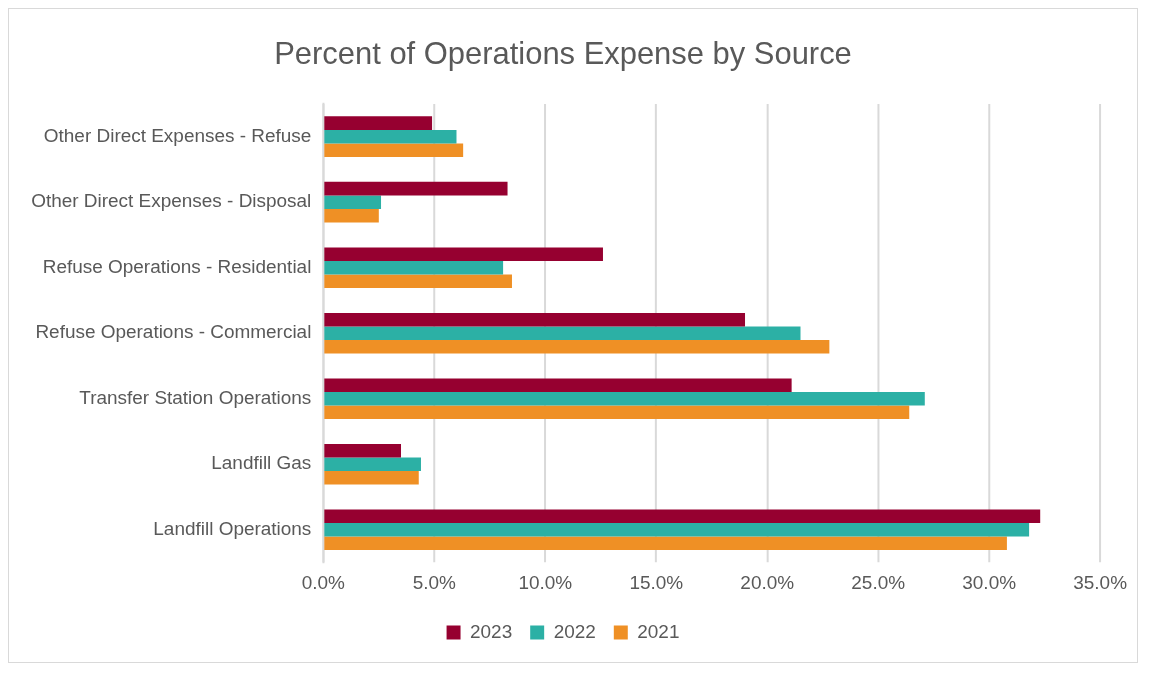 This screenshot has height=675, width=1151. Describe the element at coordinates (1100, 583) in the screenshot. I see `x-tick-label: 35.0%` at that location.